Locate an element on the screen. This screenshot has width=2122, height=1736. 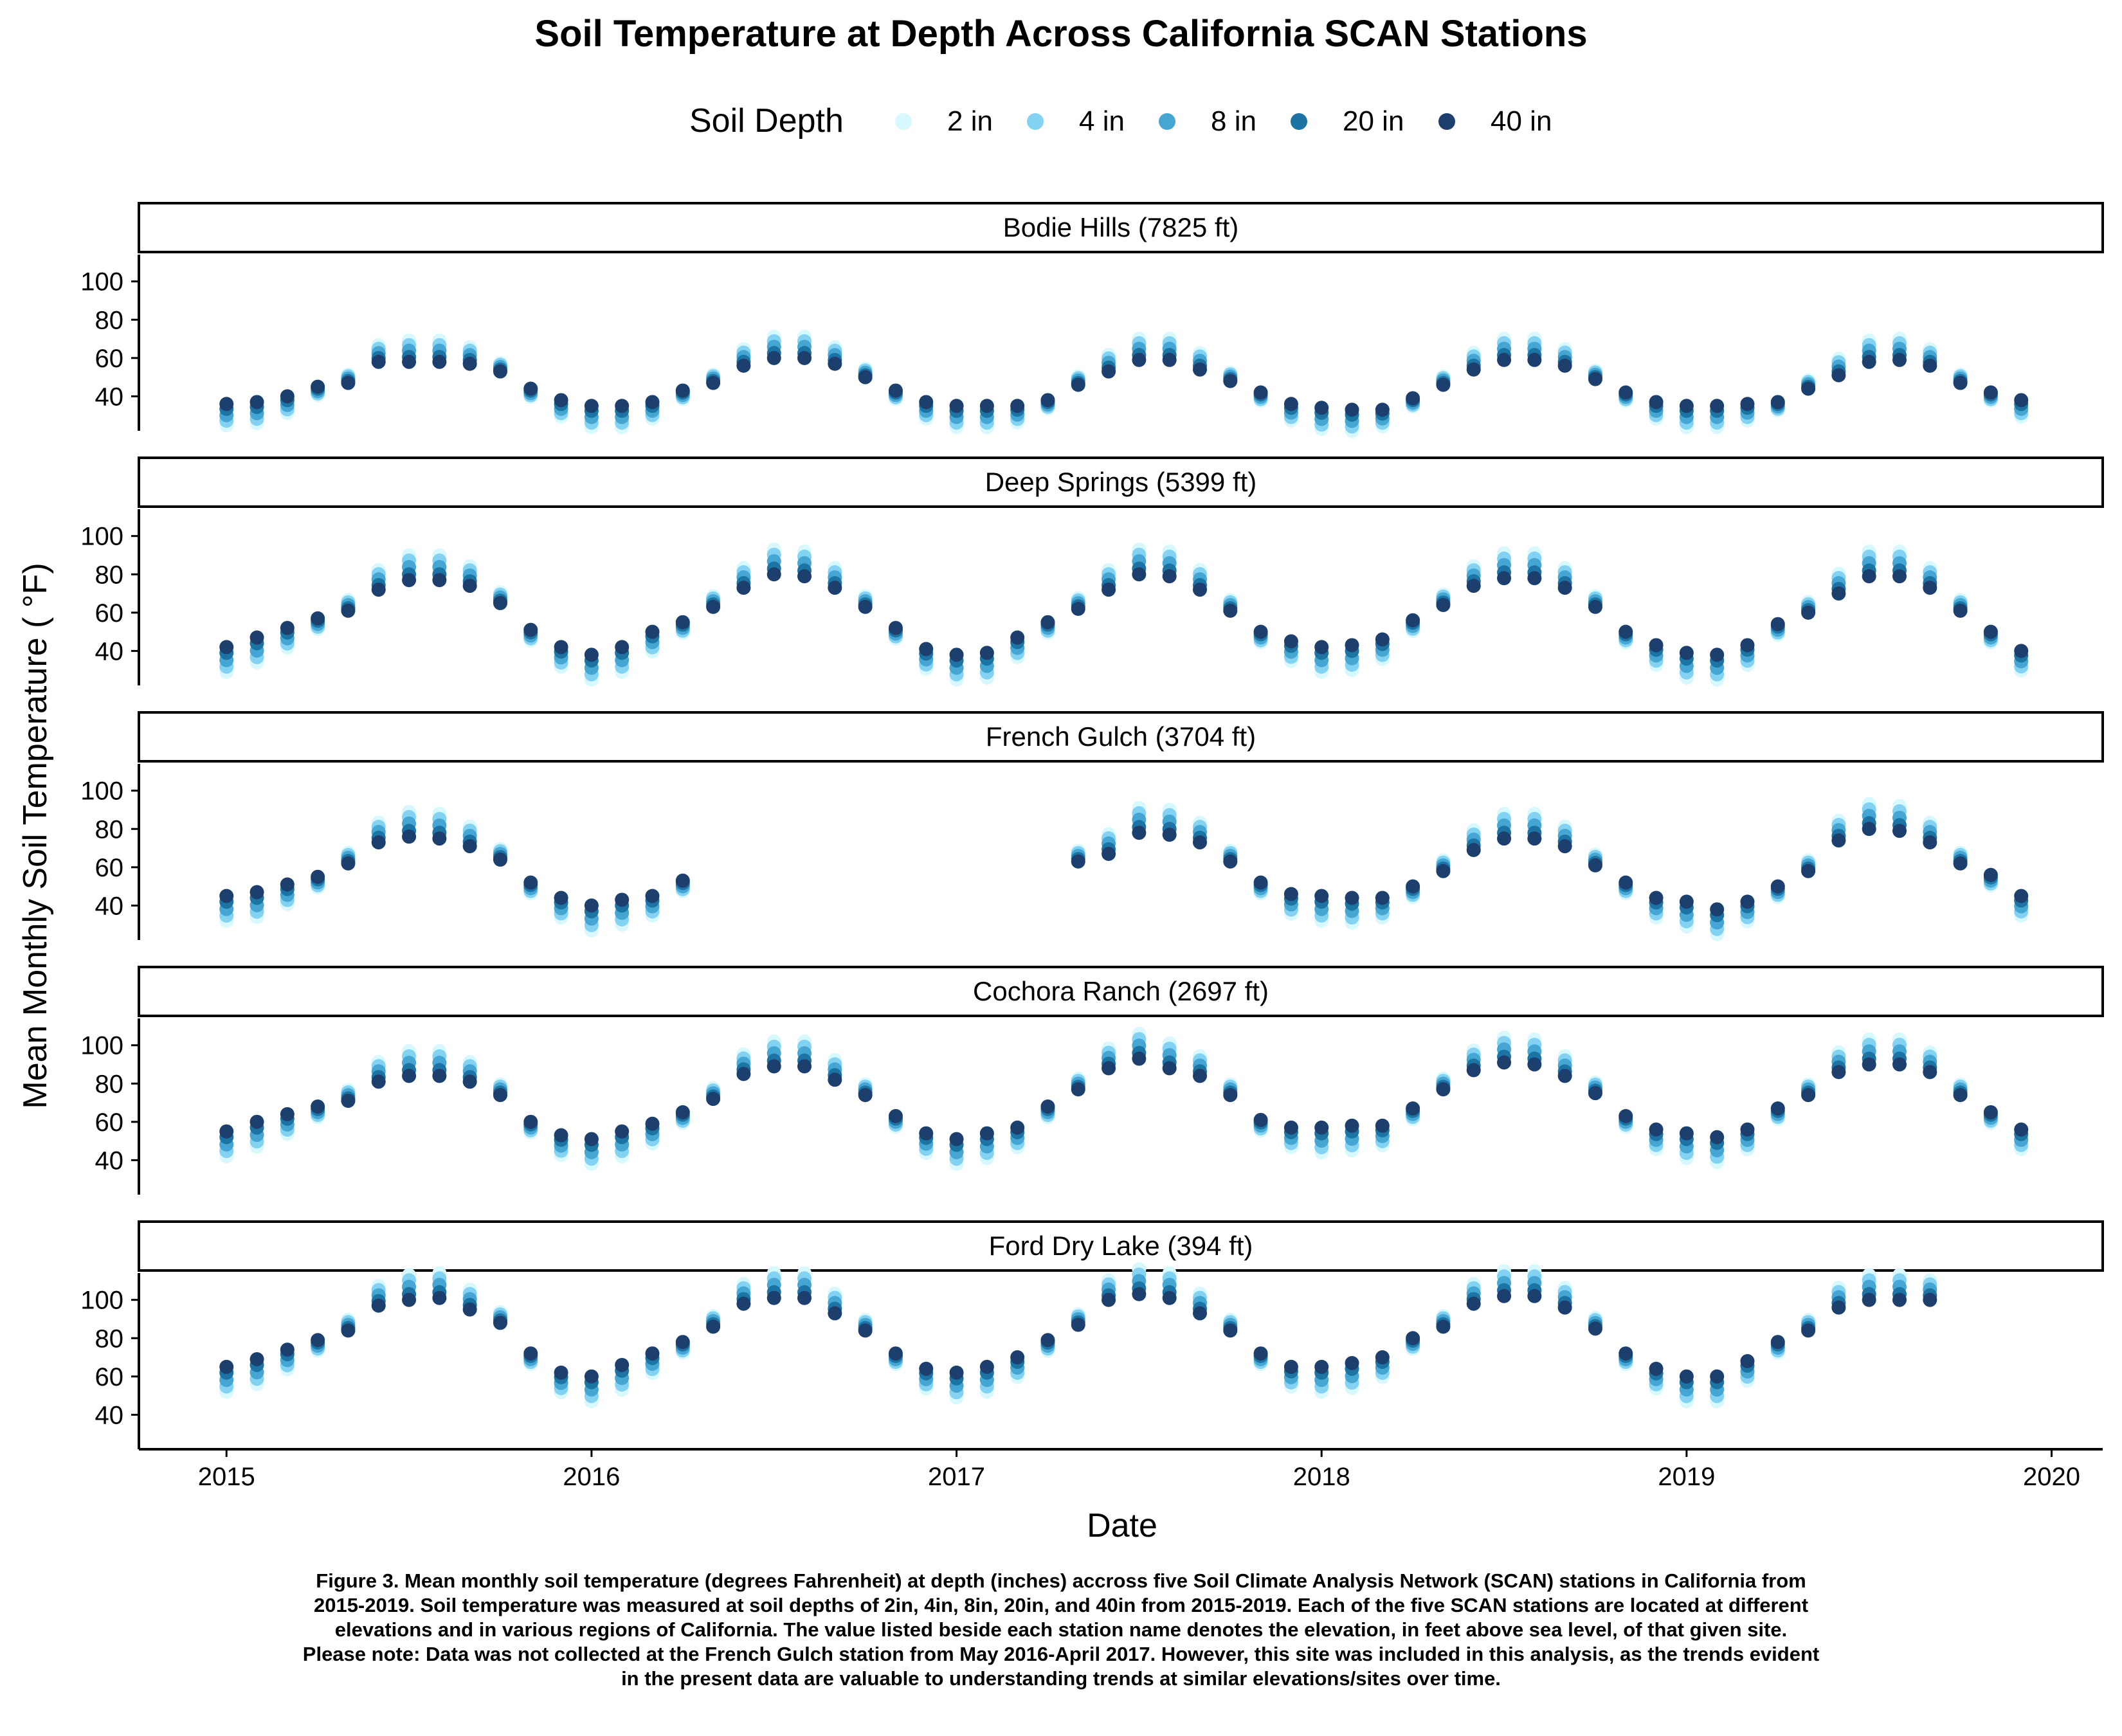
facet-panel: Ford Dry Lake (394 ft) 40 60 80 100 is located at coordinates (1092, 1334).